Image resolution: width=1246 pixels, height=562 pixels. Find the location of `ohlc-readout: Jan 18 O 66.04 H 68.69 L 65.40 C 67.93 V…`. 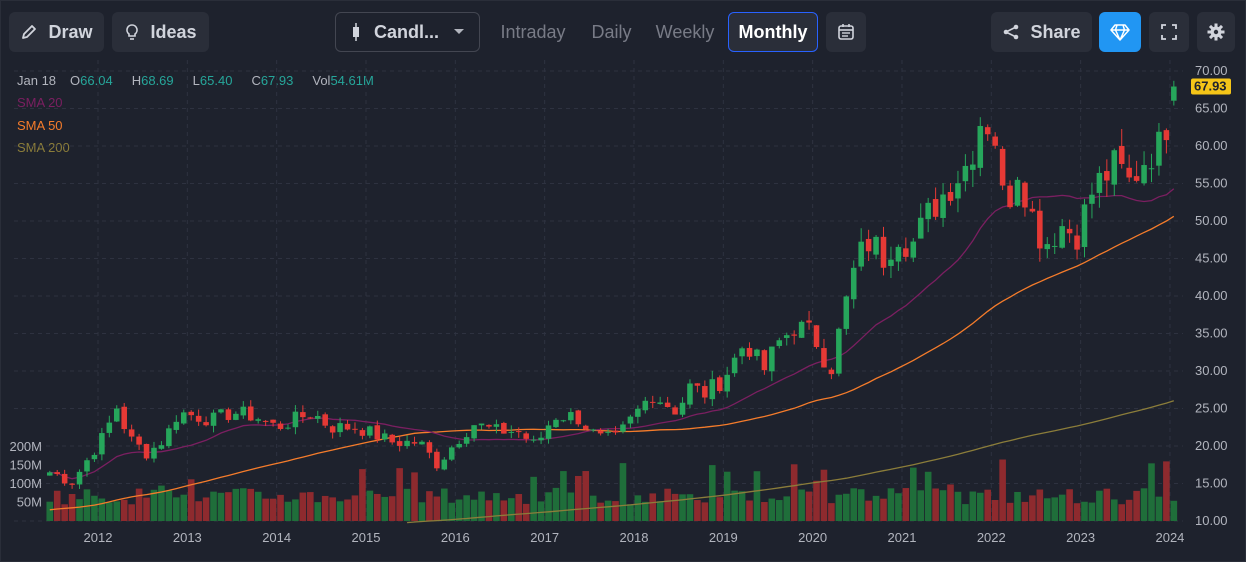

ohlc-readout: Jan 18 O 66.04 H 68.69 L 65.40 C 67.93 V… is located at coordinates (195, 80).